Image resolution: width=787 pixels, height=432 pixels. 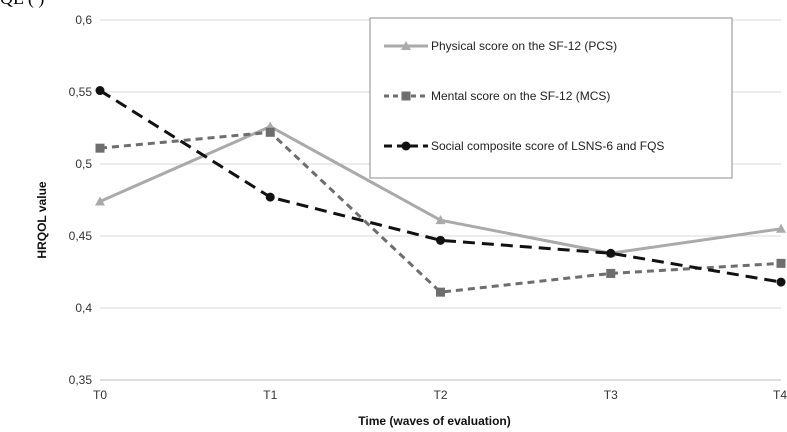 I want to click on y-axis-title: HRQOL value, so click(x=42, y=219).